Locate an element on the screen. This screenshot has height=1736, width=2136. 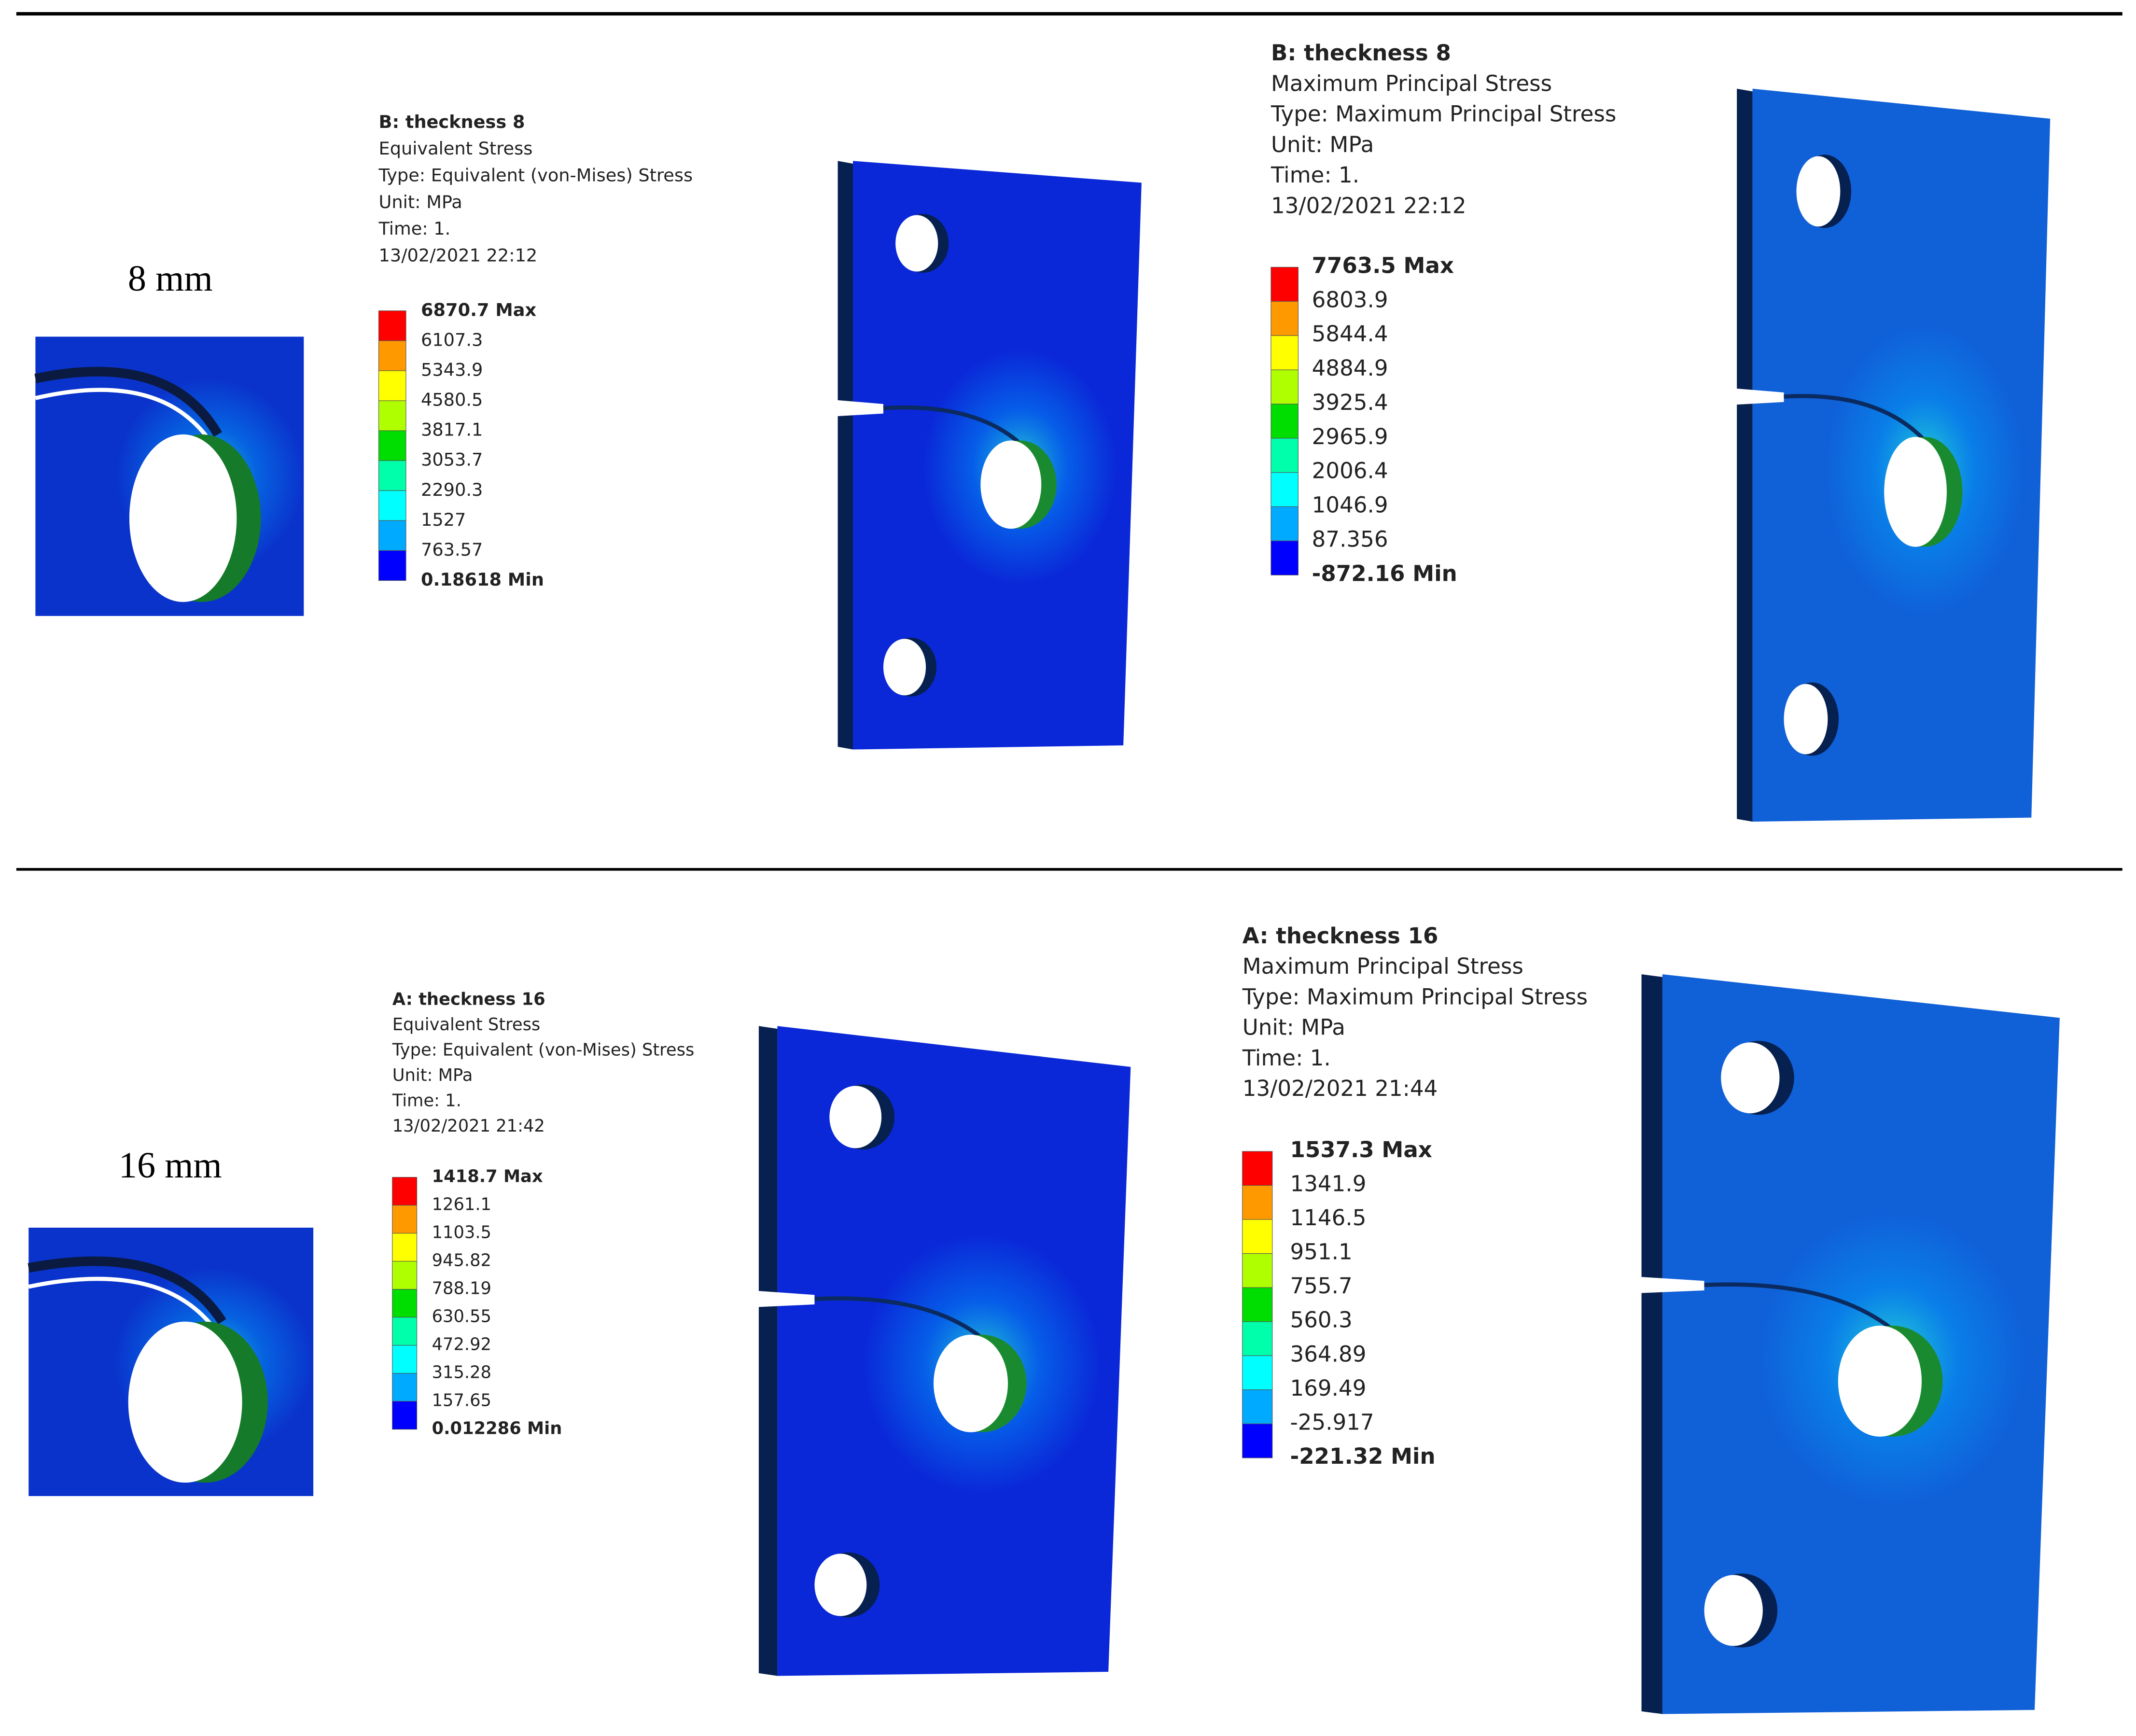
inset-crack-gap is located at coordinates (122, 414).